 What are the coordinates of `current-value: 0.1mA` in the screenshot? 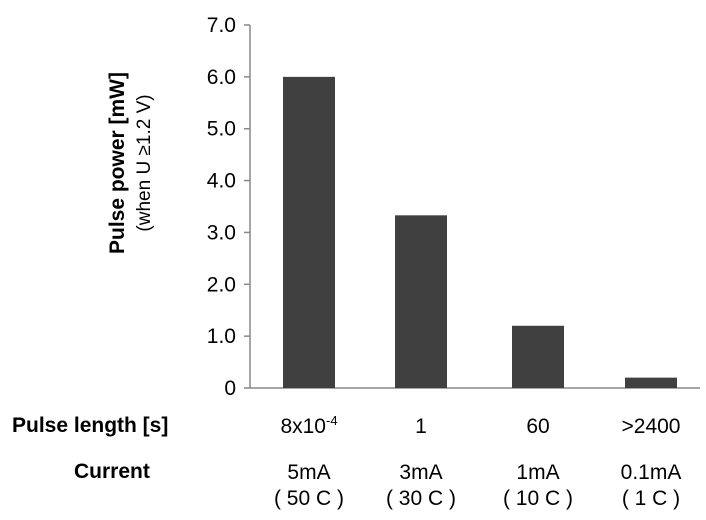 It's located at (651, 472).